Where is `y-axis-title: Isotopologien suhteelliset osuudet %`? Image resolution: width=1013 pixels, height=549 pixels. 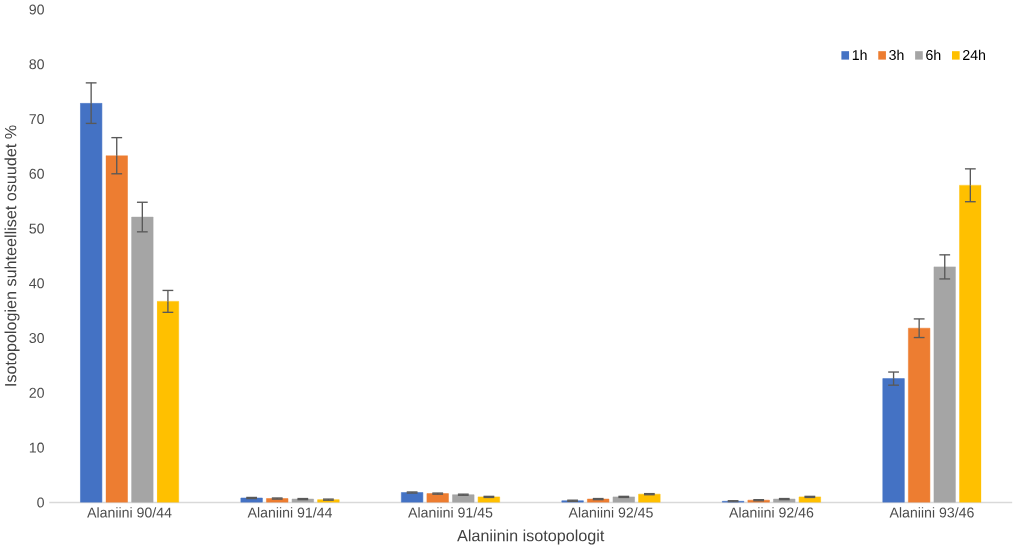
y-axis-title: Isotopologien suhteelliset osuudet % is located at coordinates (12, 255).